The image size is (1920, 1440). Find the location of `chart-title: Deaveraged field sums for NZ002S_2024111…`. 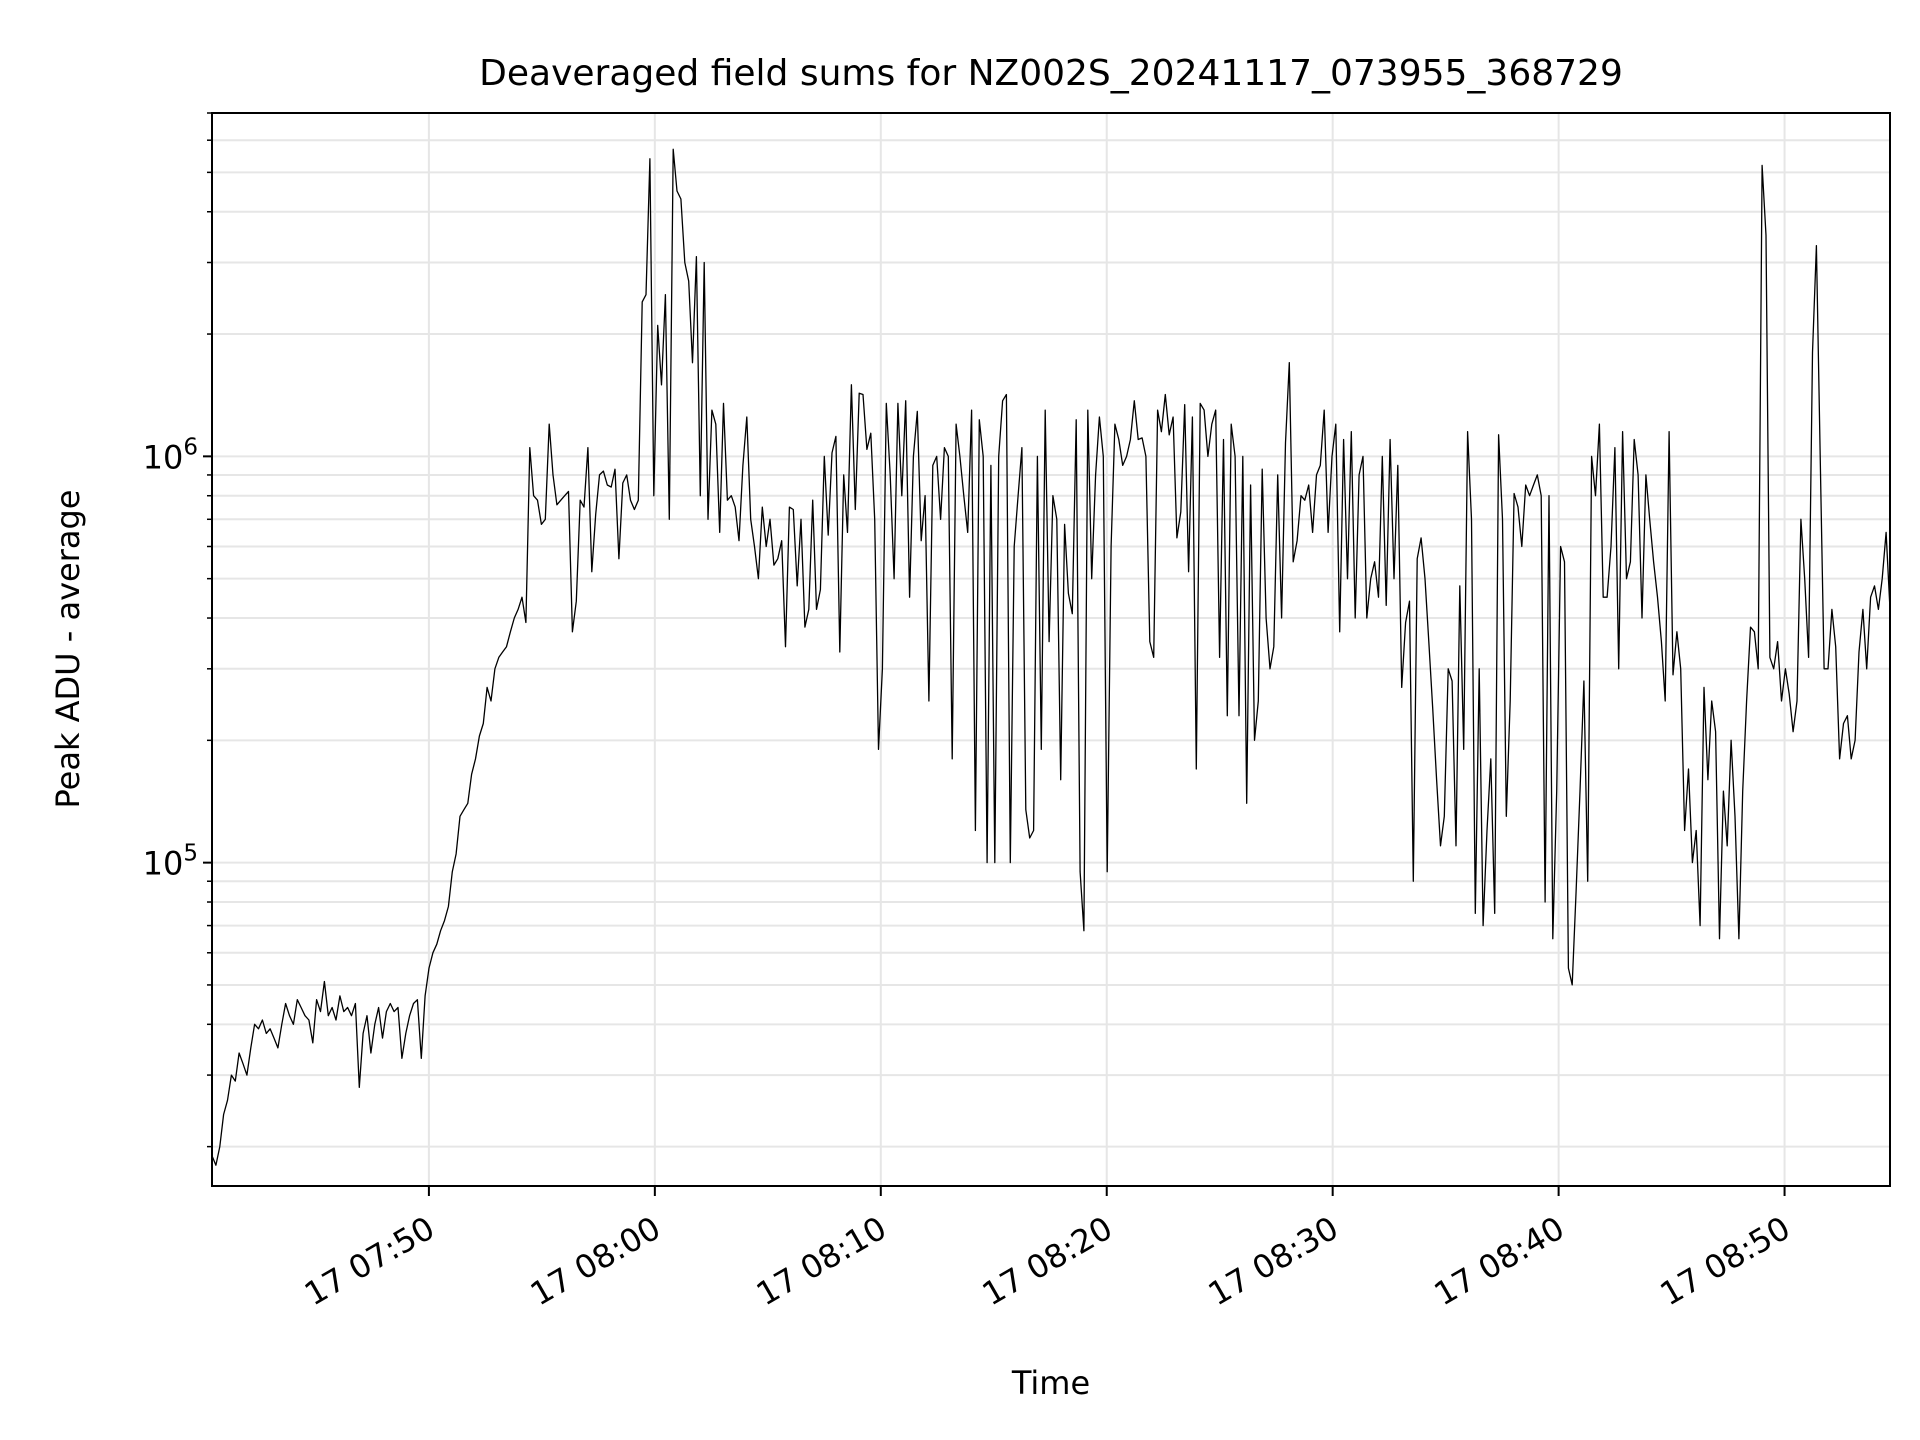

chart-title: Deaveraged field sums for NZ002S_2024111… is located at coordinates (1051, 73).